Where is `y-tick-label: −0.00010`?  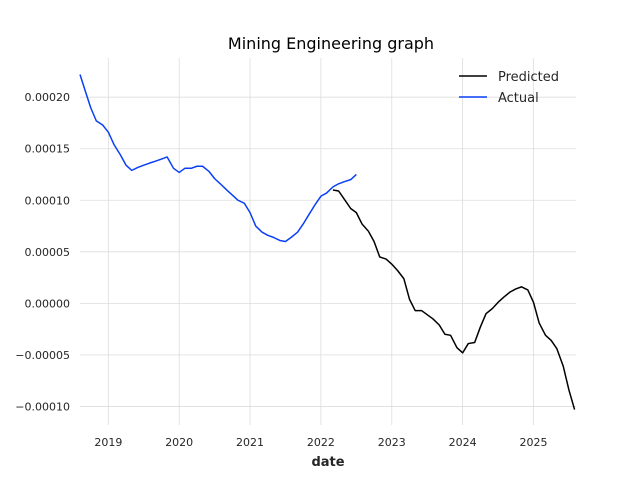 y-tick-label: −0.00010 is located at coordinates (42, 406).